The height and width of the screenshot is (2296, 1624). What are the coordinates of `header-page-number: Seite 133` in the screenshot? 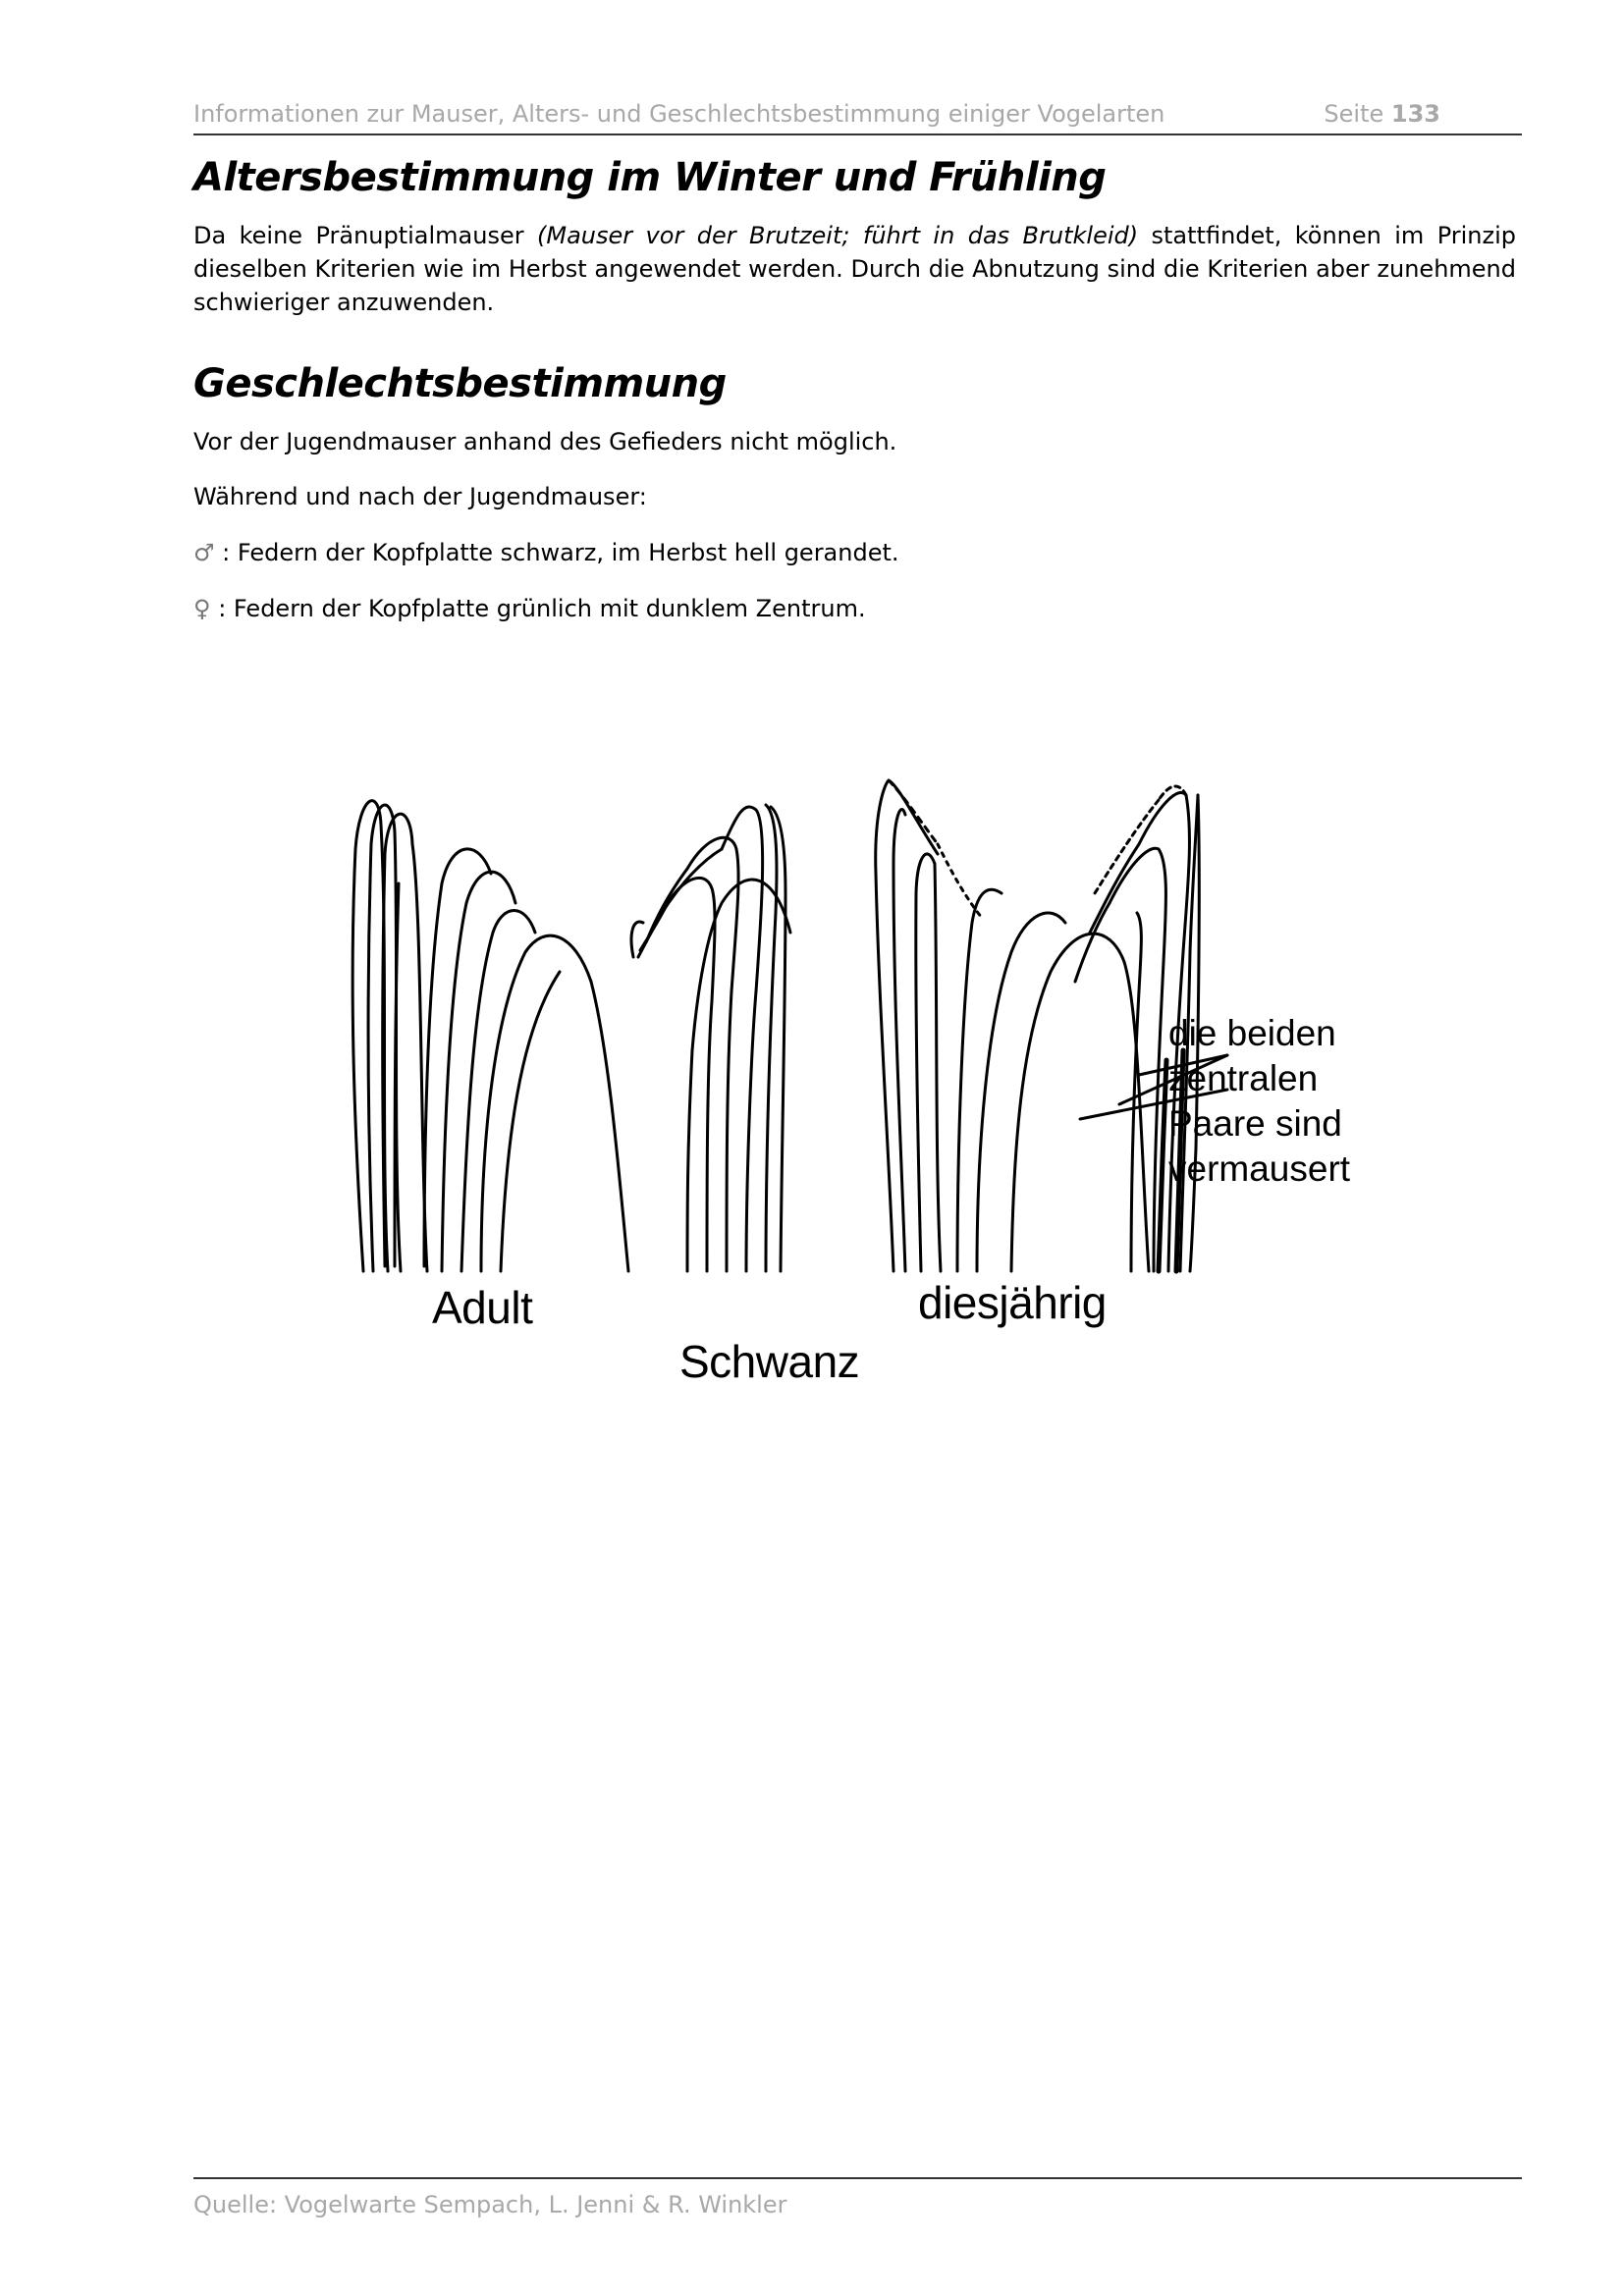 It's located at (1382, 114).